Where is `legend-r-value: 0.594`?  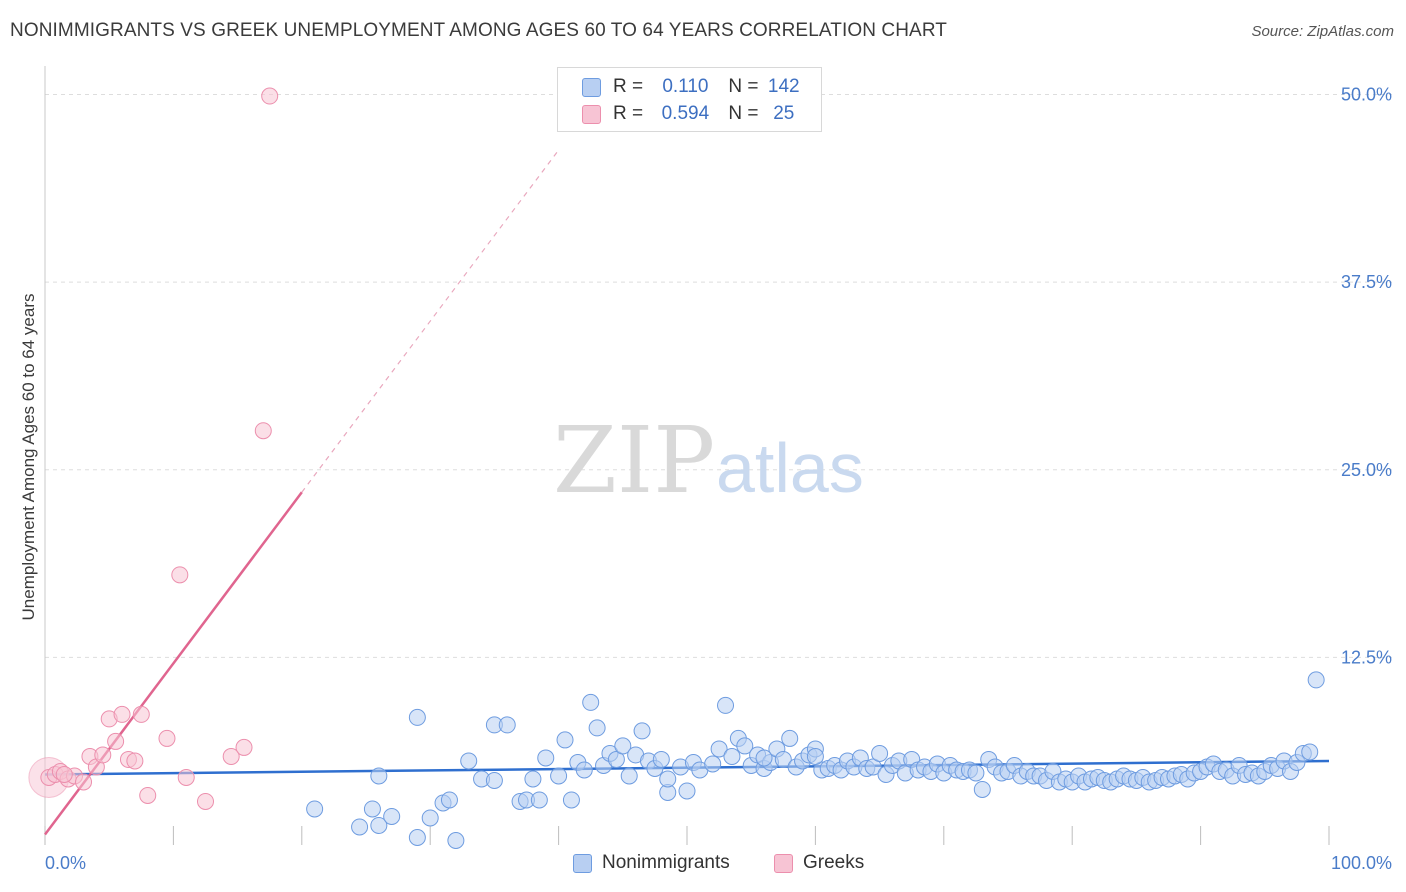
legend-r-value: 0.594 is located at coordinates (685, 113).